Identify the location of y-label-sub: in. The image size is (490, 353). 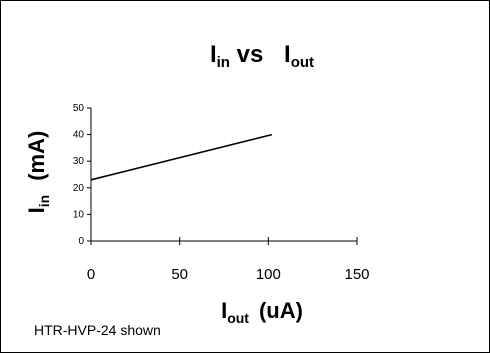
(44, 201).